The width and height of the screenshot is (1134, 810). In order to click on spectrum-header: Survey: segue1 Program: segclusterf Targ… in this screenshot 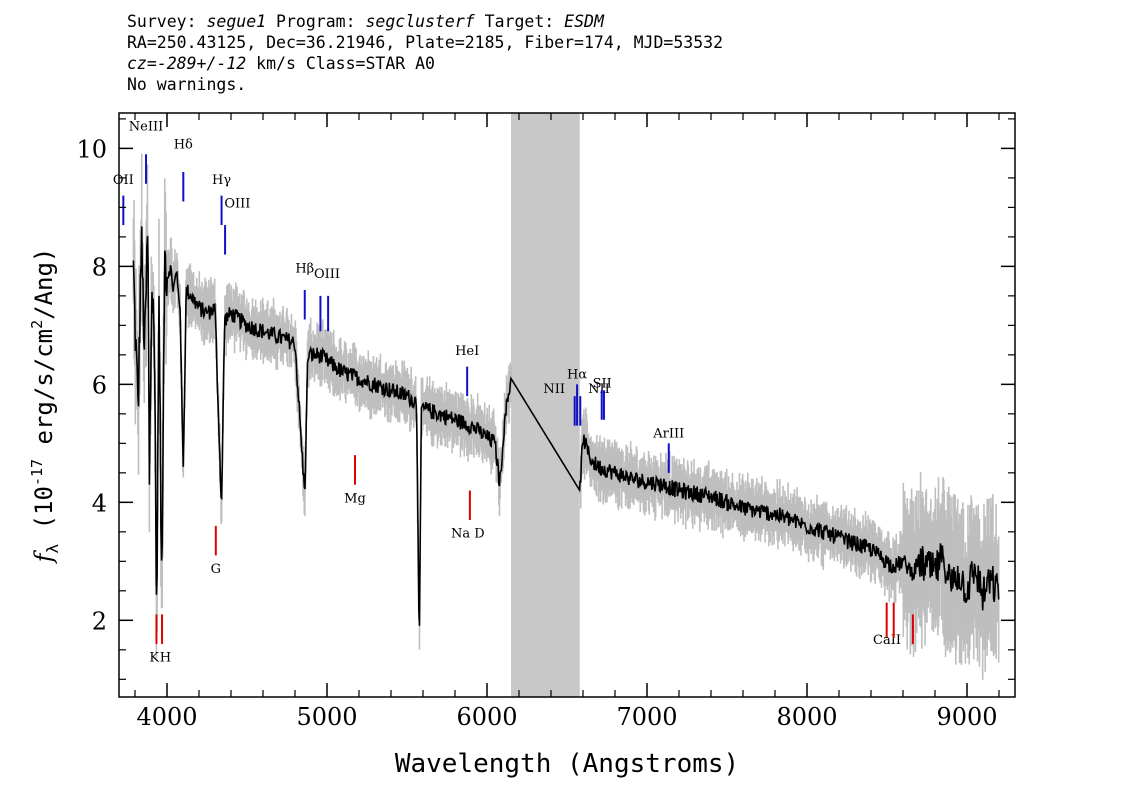, I will do `click(425, 53)`.